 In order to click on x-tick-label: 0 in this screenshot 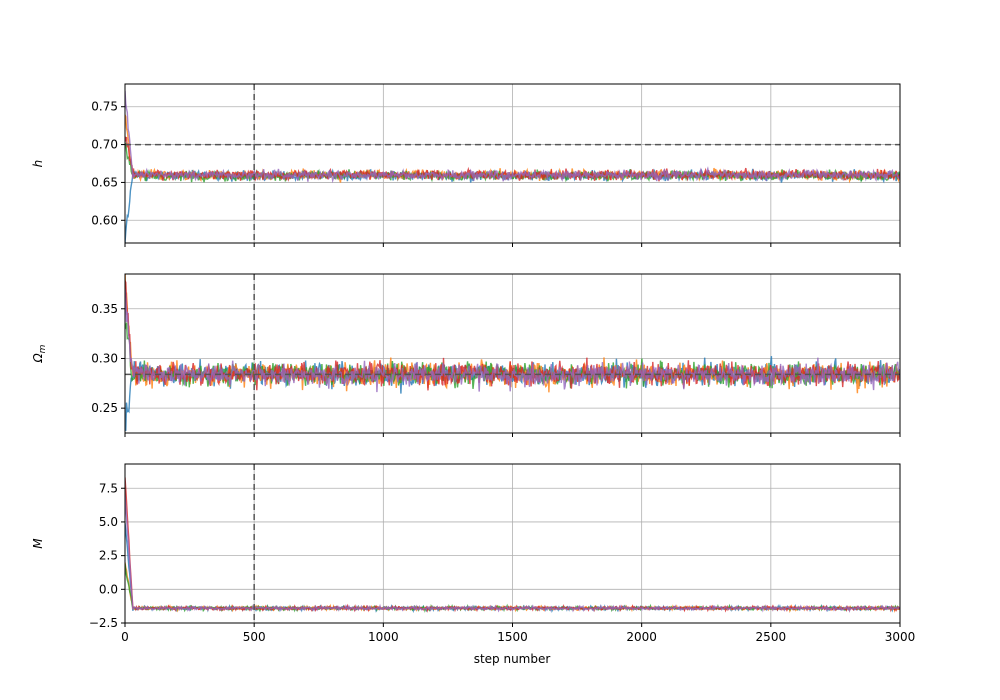, I will do `click(125, 637)`.